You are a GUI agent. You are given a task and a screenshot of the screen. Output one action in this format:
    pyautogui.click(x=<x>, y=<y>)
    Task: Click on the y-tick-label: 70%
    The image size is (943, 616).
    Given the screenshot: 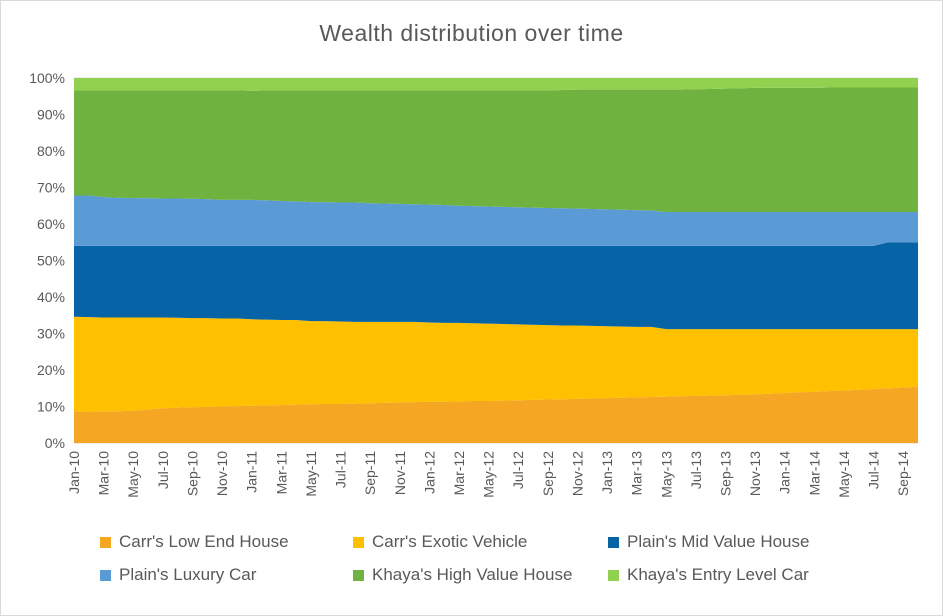 What is the action you would take?
    pyautogui.click(x=51, y=188)
    